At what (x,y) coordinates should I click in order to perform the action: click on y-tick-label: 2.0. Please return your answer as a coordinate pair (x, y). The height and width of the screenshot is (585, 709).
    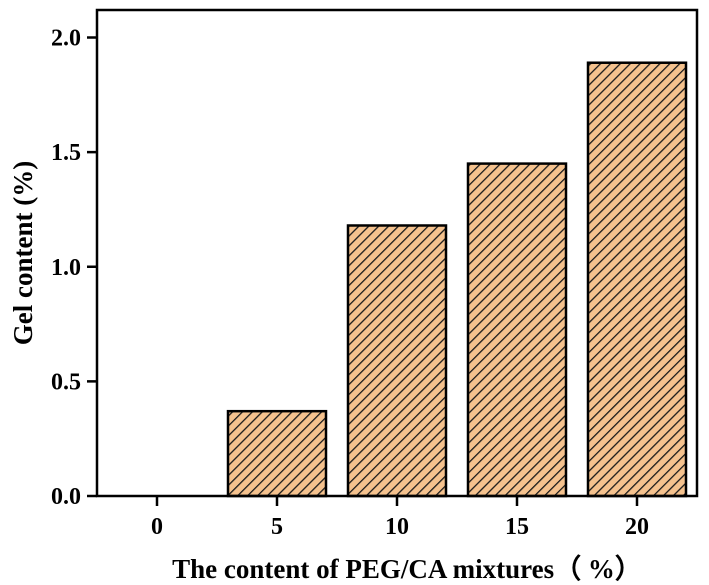
    Looking at the image, I should click on (66, 39).